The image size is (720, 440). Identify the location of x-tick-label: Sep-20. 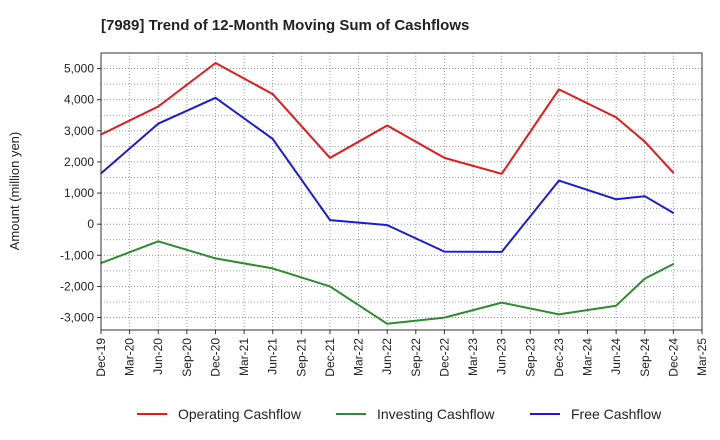
(187, 357).